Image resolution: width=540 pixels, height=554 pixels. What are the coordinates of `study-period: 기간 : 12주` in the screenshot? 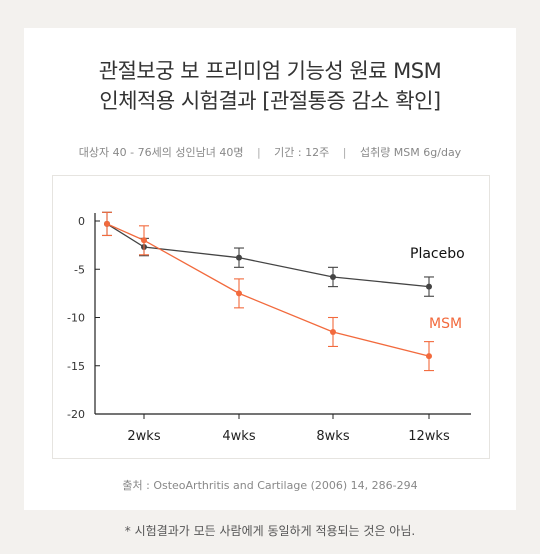 It's located at (302, 152).